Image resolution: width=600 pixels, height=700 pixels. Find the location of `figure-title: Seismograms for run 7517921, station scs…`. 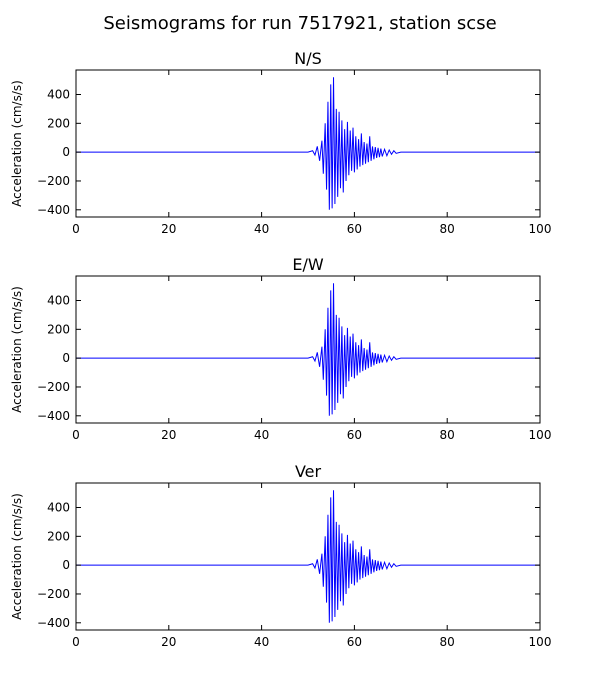

figure-title: Seismograms for run 7517921, station scs… is located at coordinates (299, 23).